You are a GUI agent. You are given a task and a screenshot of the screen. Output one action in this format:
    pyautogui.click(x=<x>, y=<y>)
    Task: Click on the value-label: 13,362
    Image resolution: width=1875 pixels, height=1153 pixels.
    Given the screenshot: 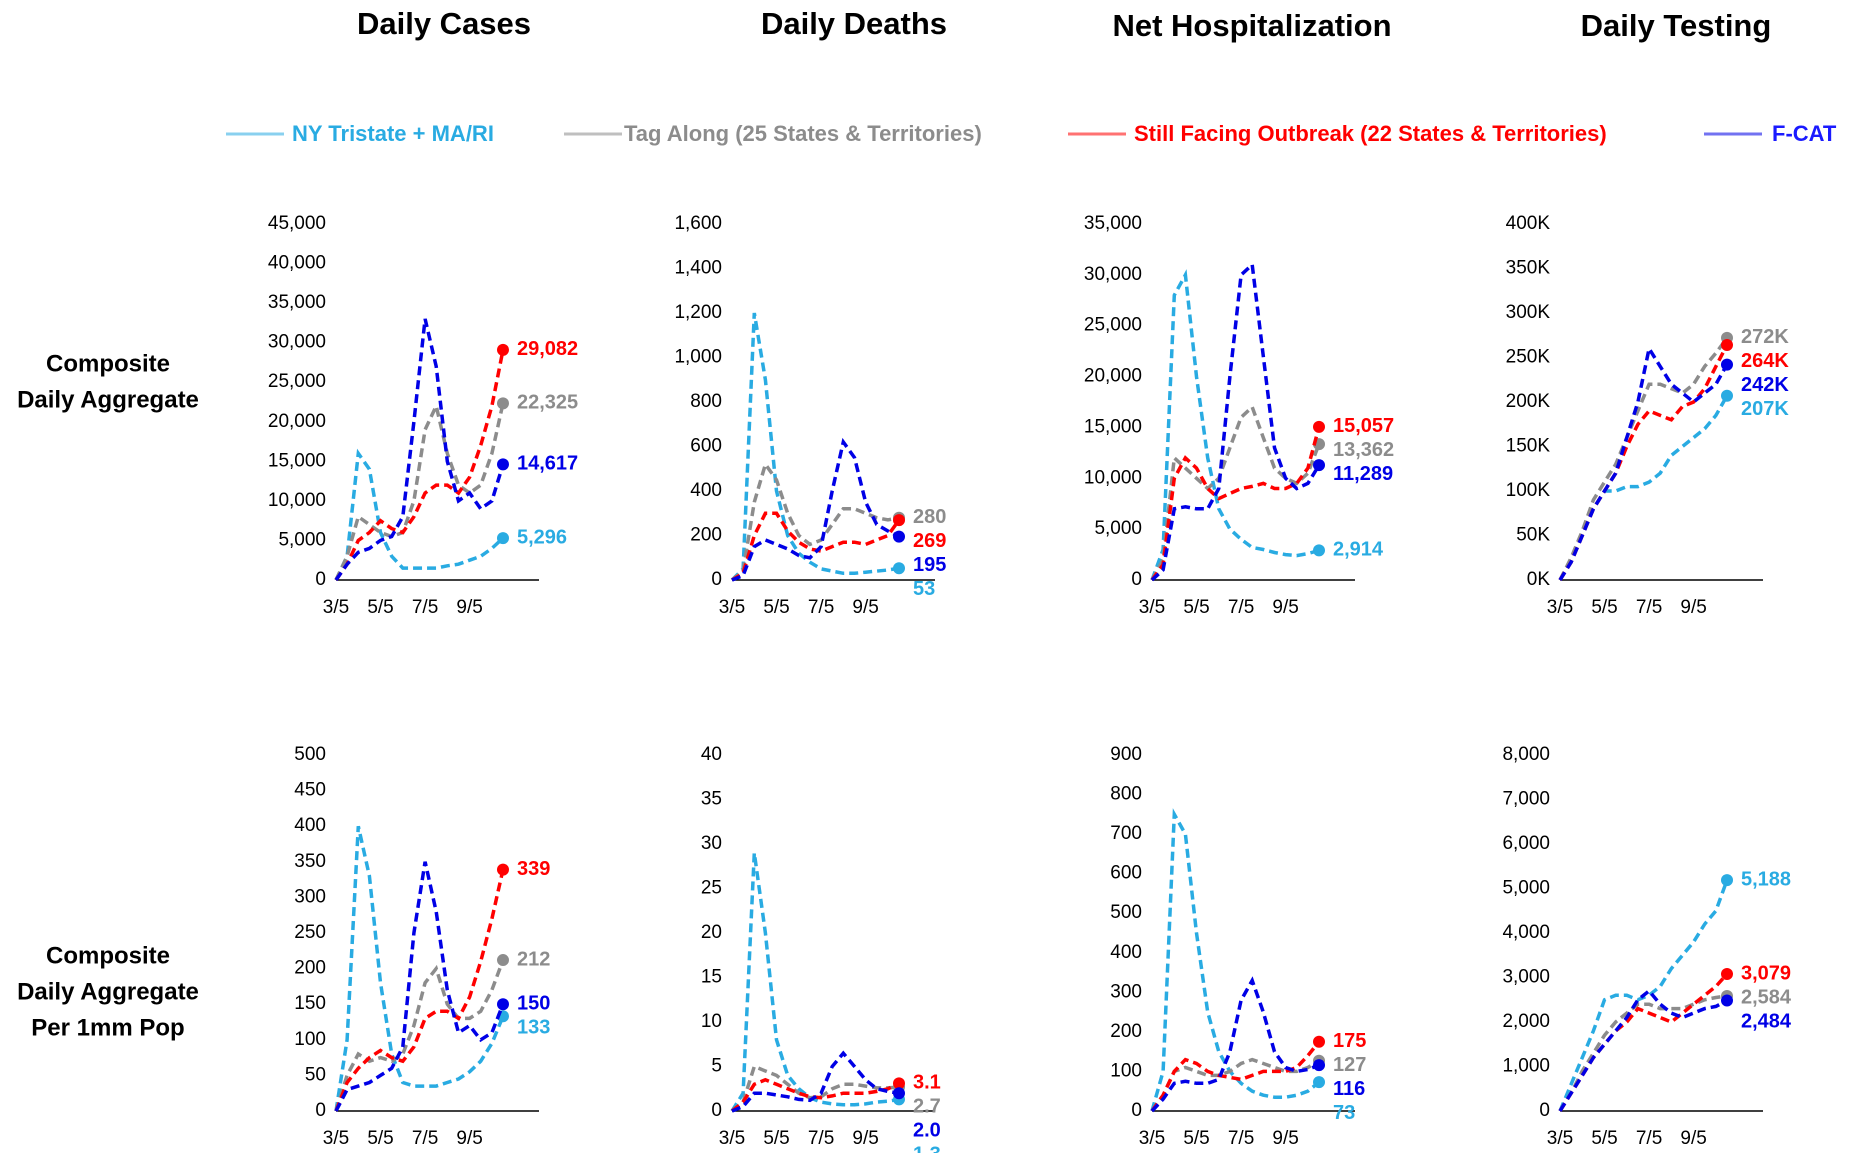 What is the action you would take?
    pyautogui.click(x=1363, y=450)
    